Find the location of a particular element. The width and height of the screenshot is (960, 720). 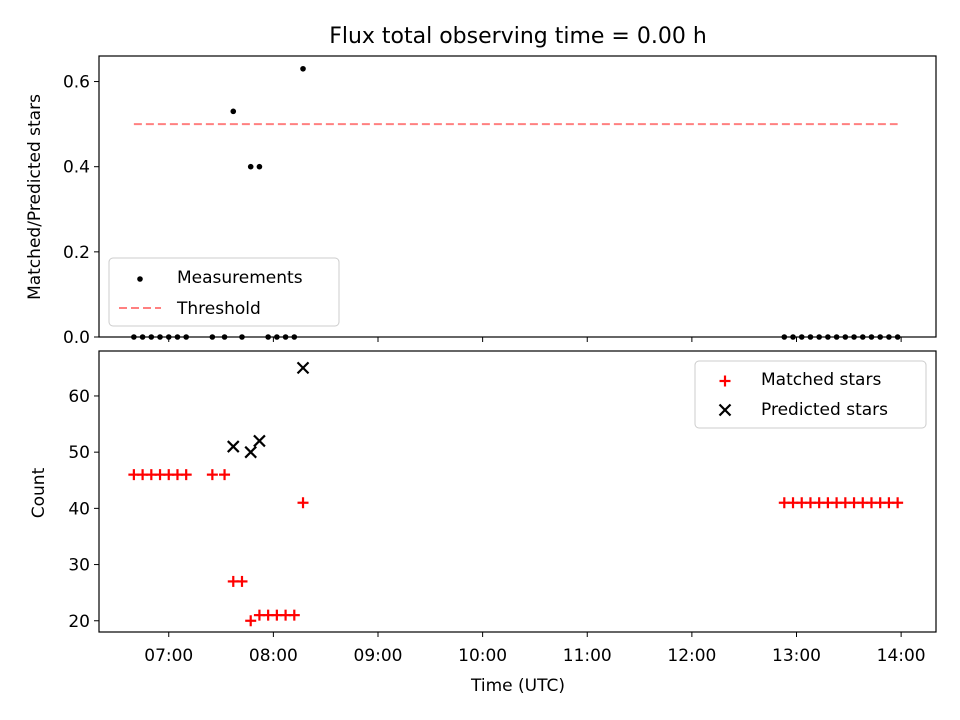

legend-predicted-marker is located at coordinates (725, 410).